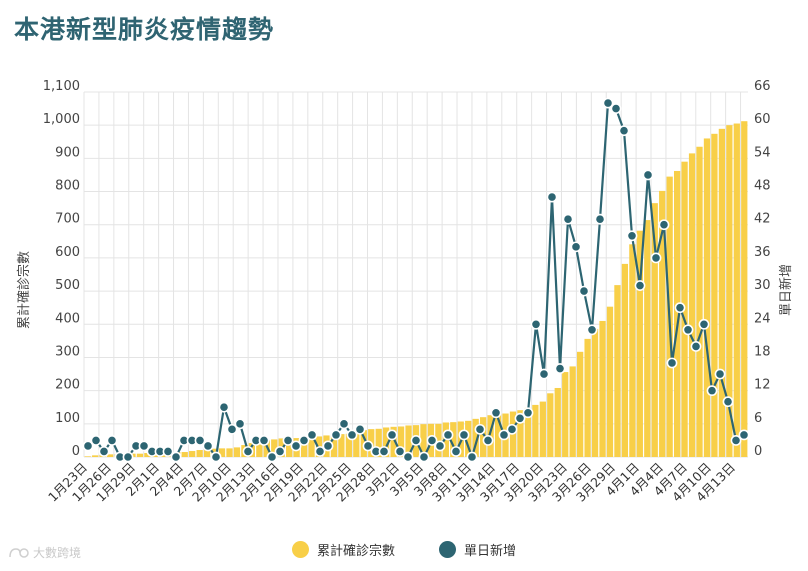  Describe the element at coordinates (477, 549) in the screenshot. I see `legend-item-daily: 單日新增` at that location.